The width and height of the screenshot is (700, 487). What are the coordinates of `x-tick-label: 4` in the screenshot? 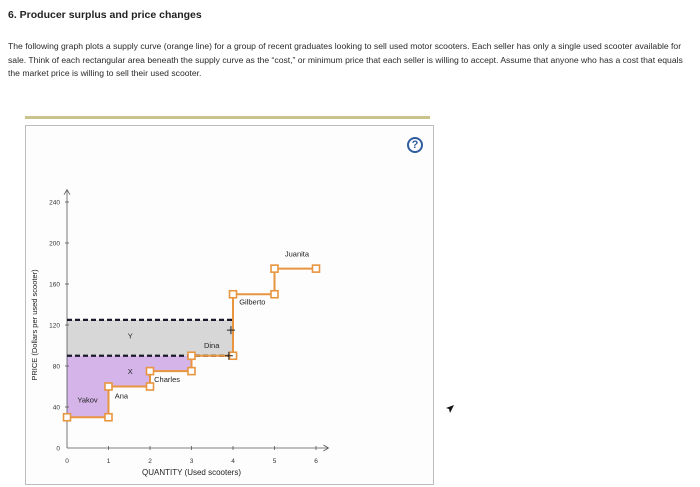 It's located at (233, 461).